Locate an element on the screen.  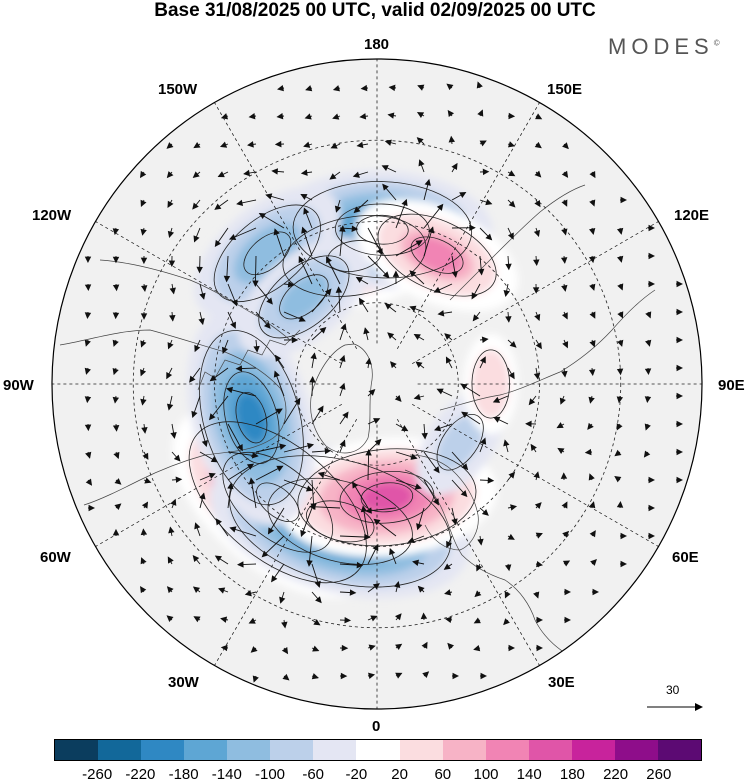
colorbar-label: 220 is located at coordinates (616, 774).